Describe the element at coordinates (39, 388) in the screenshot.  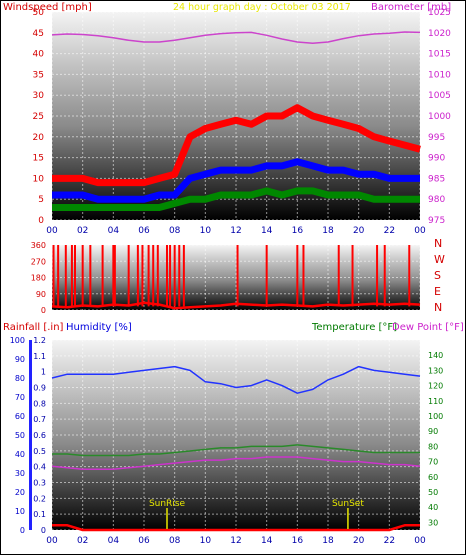
I see `panel3-rain-tick-label: 0.9` at that location.